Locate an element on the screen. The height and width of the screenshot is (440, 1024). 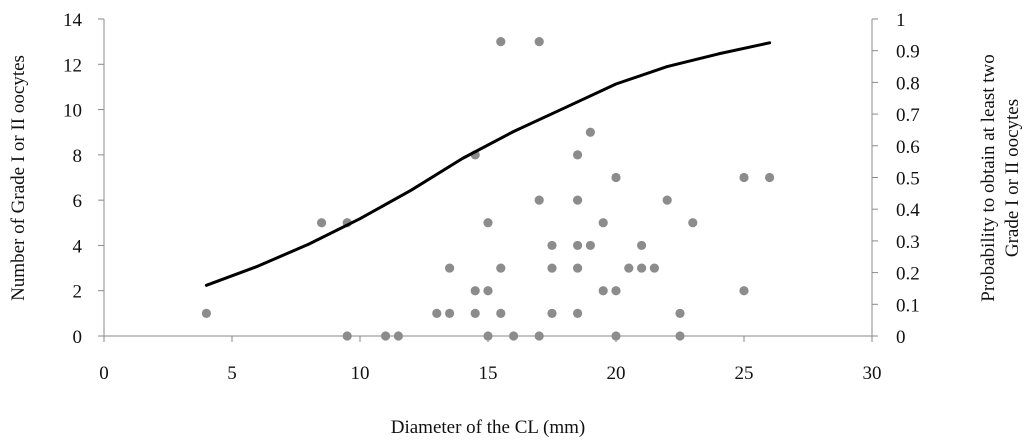
y2-tick-label: 0.2 is located at coordinates (908, 274).